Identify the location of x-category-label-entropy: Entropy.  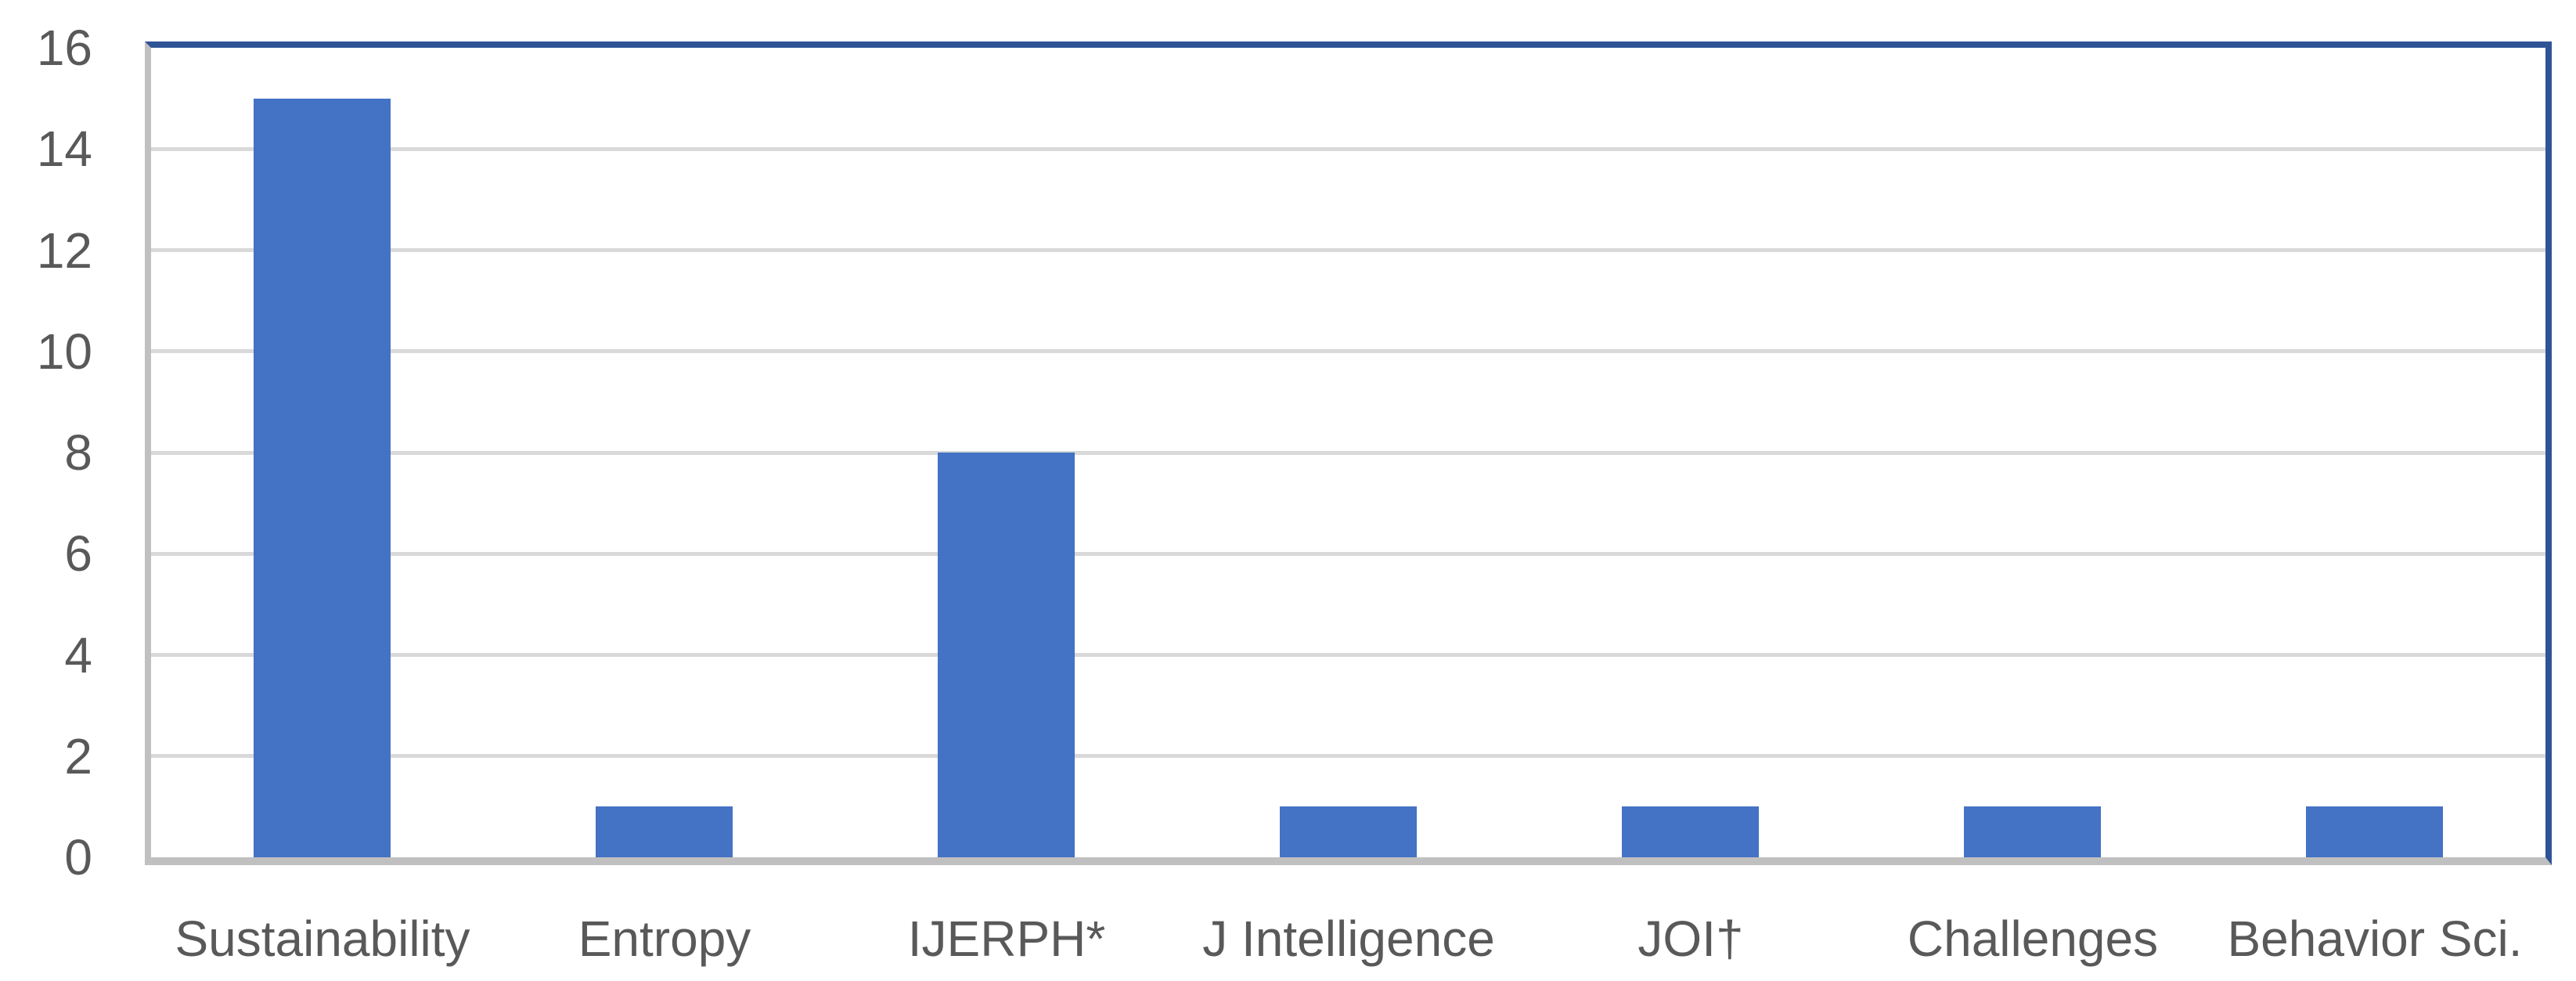
(664, 939).